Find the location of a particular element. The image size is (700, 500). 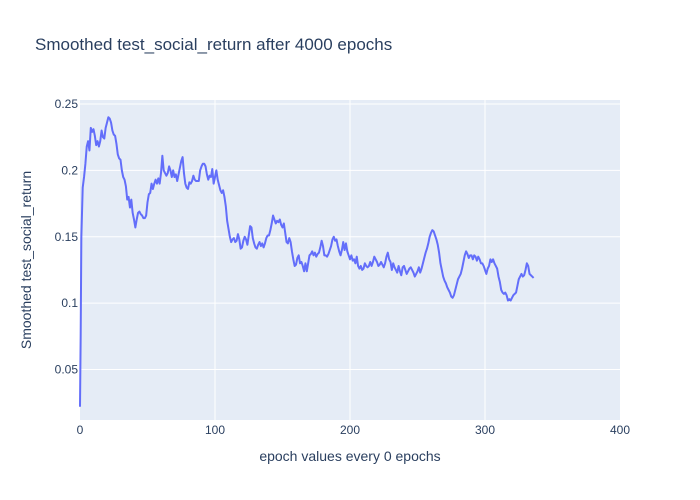

y-tick-labels: 0.05 0.1 0.15 0.2 0.25 is located at coordinates (67, 237).